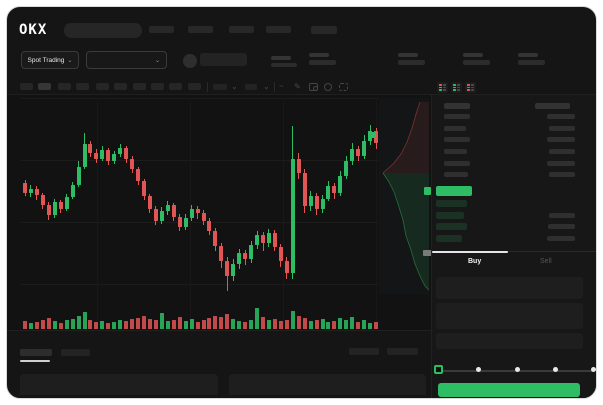 This screenshot has height=405, width=603. Describe the element at coordinates (35, 361) in the screenshot. I see `bottom-tab-underline` at that location.